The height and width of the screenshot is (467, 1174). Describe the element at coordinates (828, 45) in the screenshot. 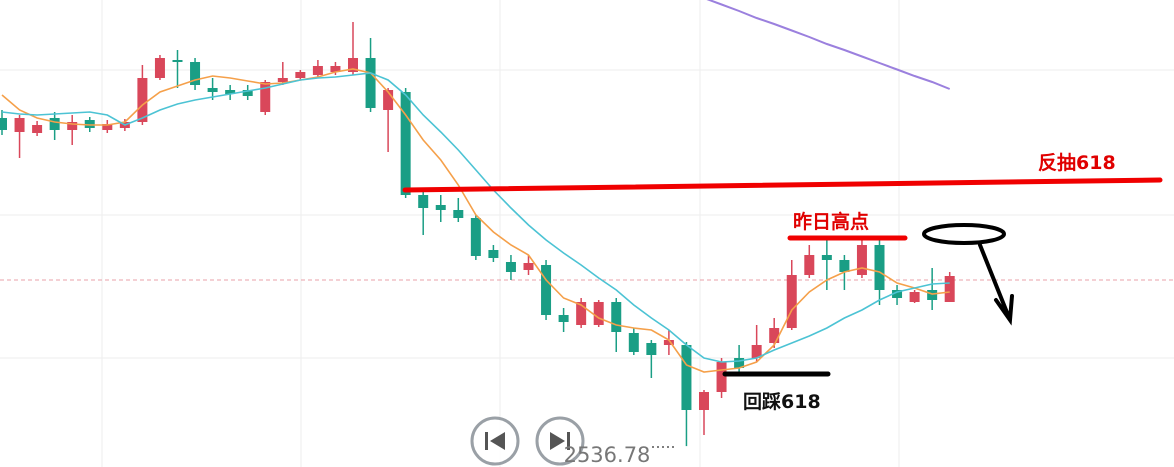

I see `line-series` at that location.